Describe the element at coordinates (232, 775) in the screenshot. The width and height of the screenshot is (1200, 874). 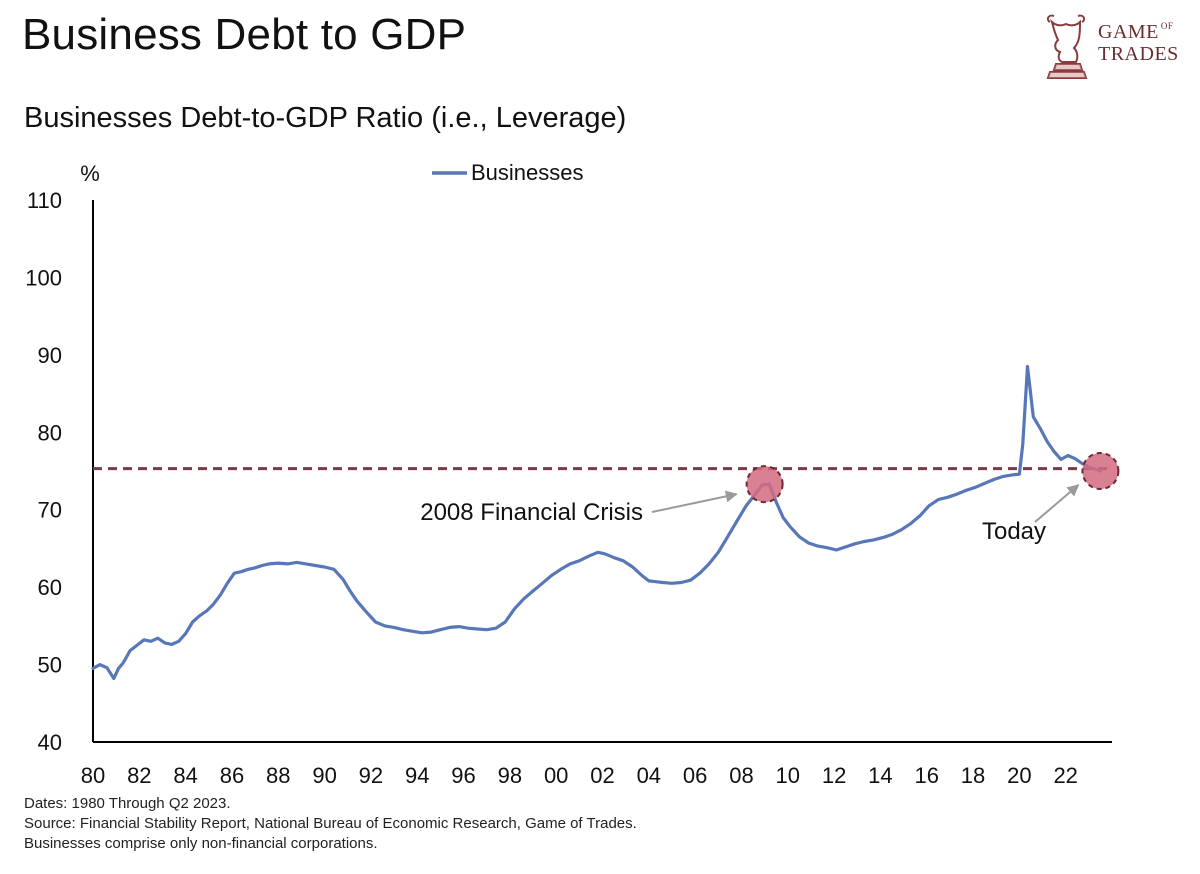
I see `x-tick-label-86: 86` at that location.